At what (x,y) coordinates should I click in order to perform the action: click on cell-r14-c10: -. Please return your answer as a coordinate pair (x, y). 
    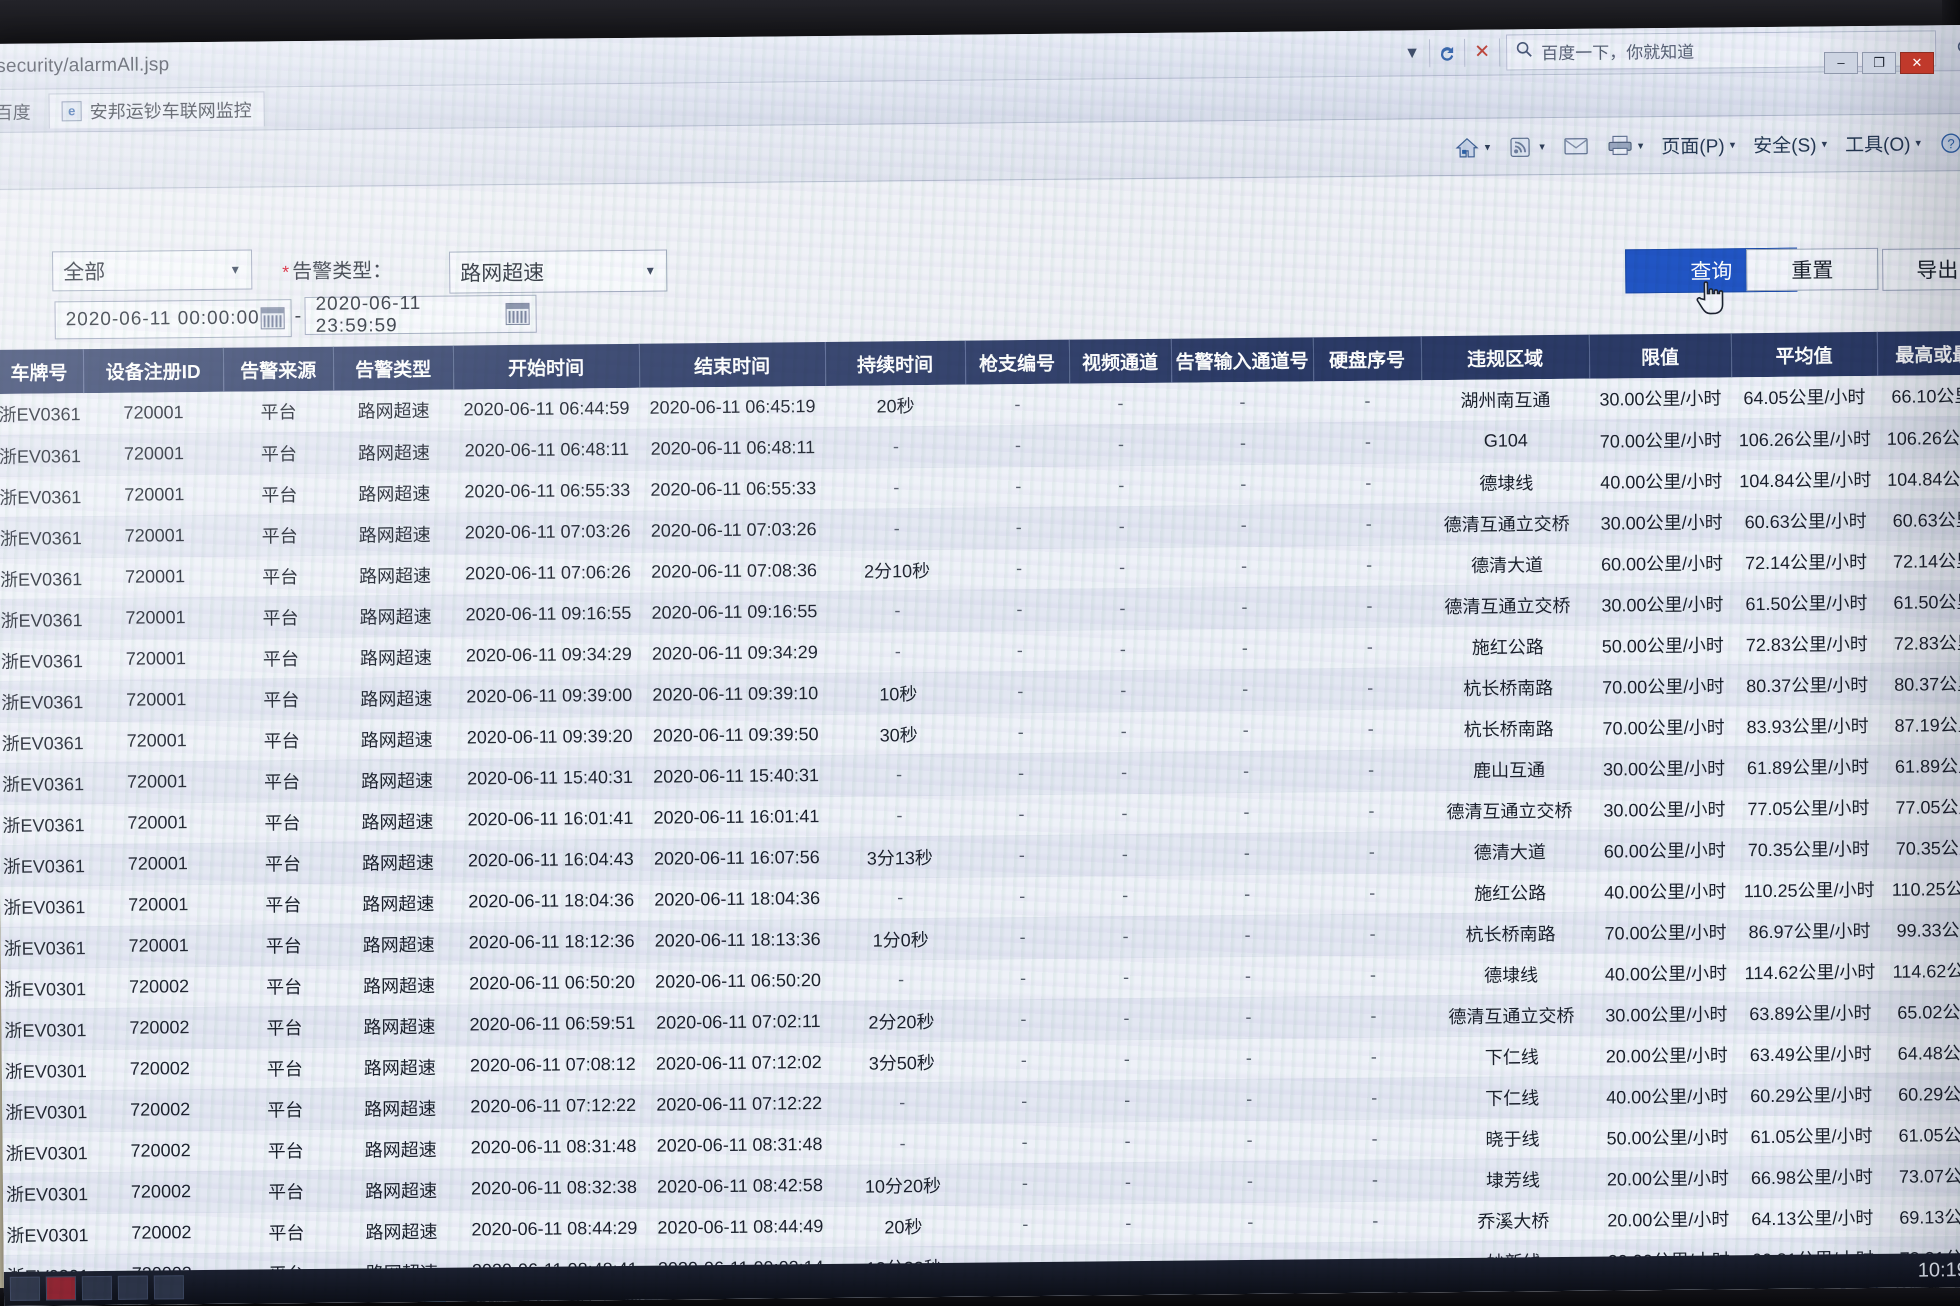
    Looking at the image, I should click on (1373, 975).